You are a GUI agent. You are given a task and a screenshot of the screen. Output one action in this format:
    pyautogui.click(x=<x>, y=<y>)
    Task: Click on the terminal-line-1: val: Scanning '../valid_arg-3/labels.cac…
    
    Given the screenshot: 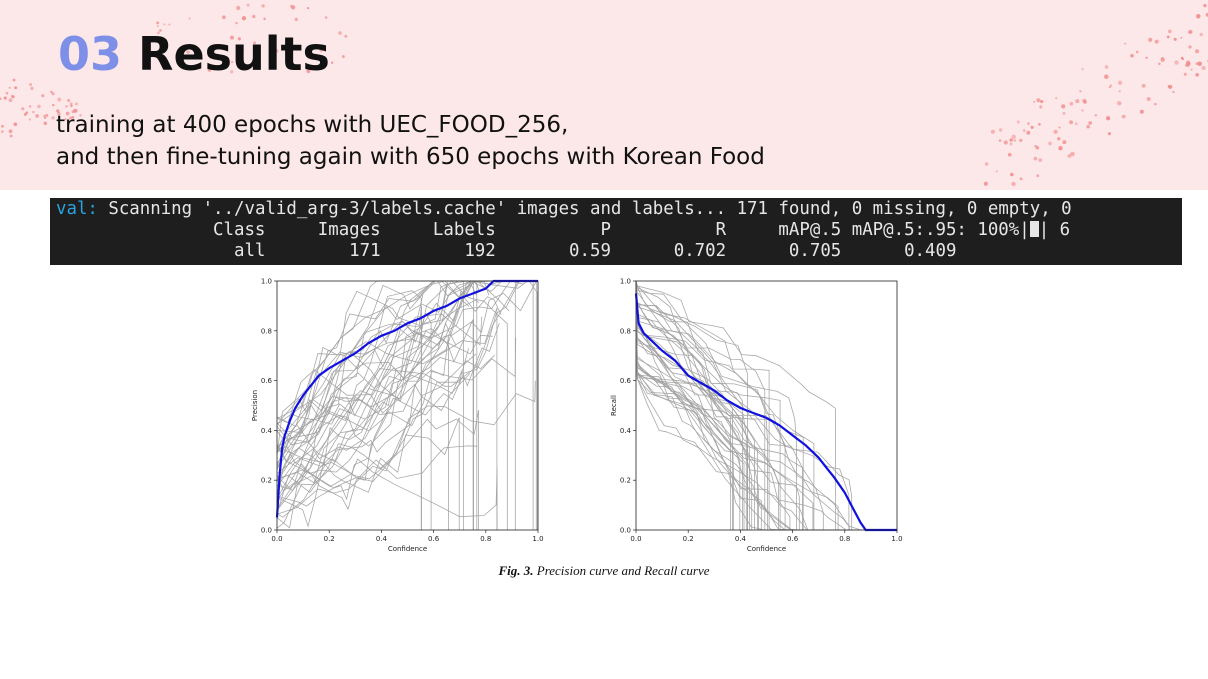 What is the action you would take?
    pyautogui.click(x=564, y=209)
    